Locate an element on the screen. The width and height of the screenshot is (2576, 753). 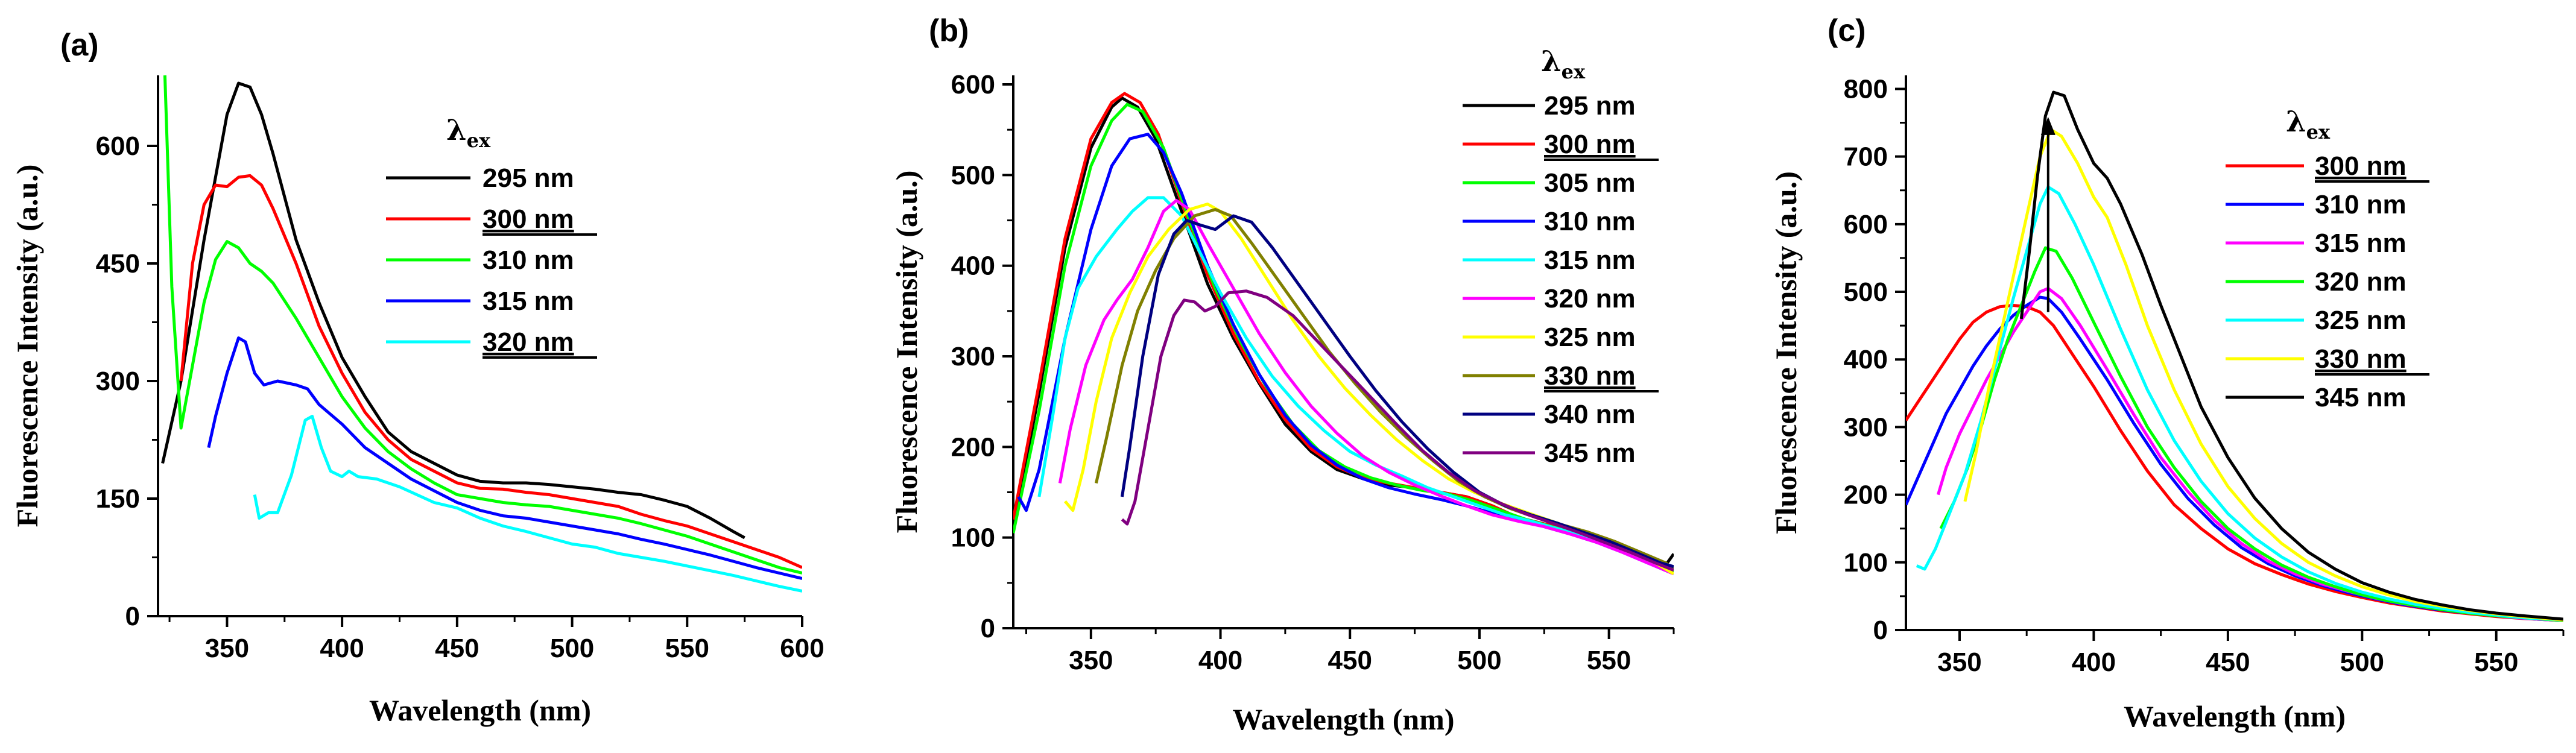
legend-label: 305 nm is located at coordinates (1590, 183).